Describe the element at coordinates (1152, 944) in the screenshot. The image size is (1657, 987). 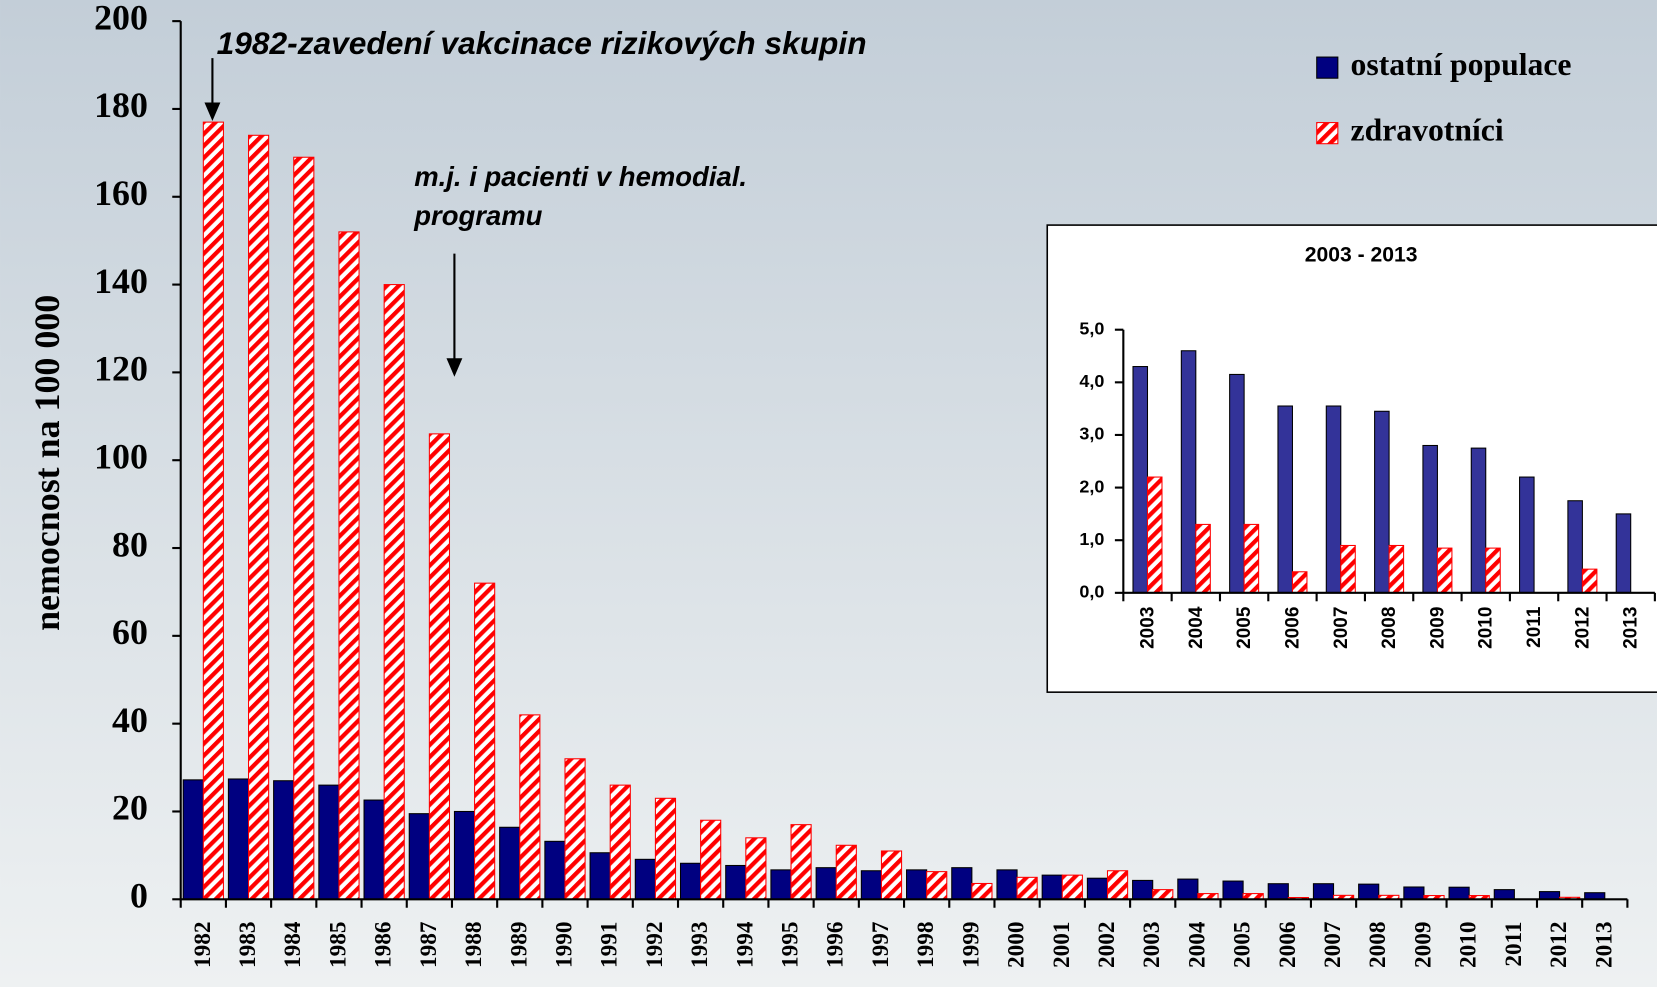
I see `x-tick-label: 2003` at that location.